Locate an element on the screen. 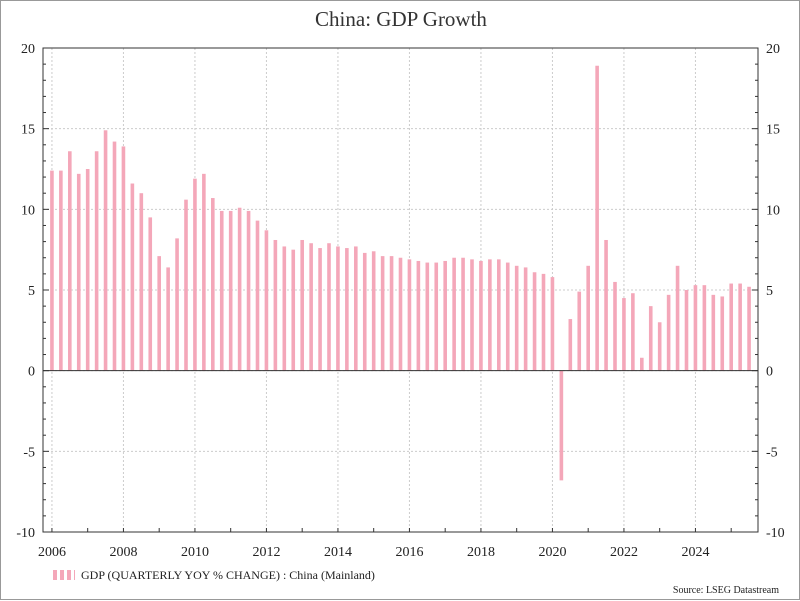  y-tick-label-right: 0 is located at coordinates (769, 372).